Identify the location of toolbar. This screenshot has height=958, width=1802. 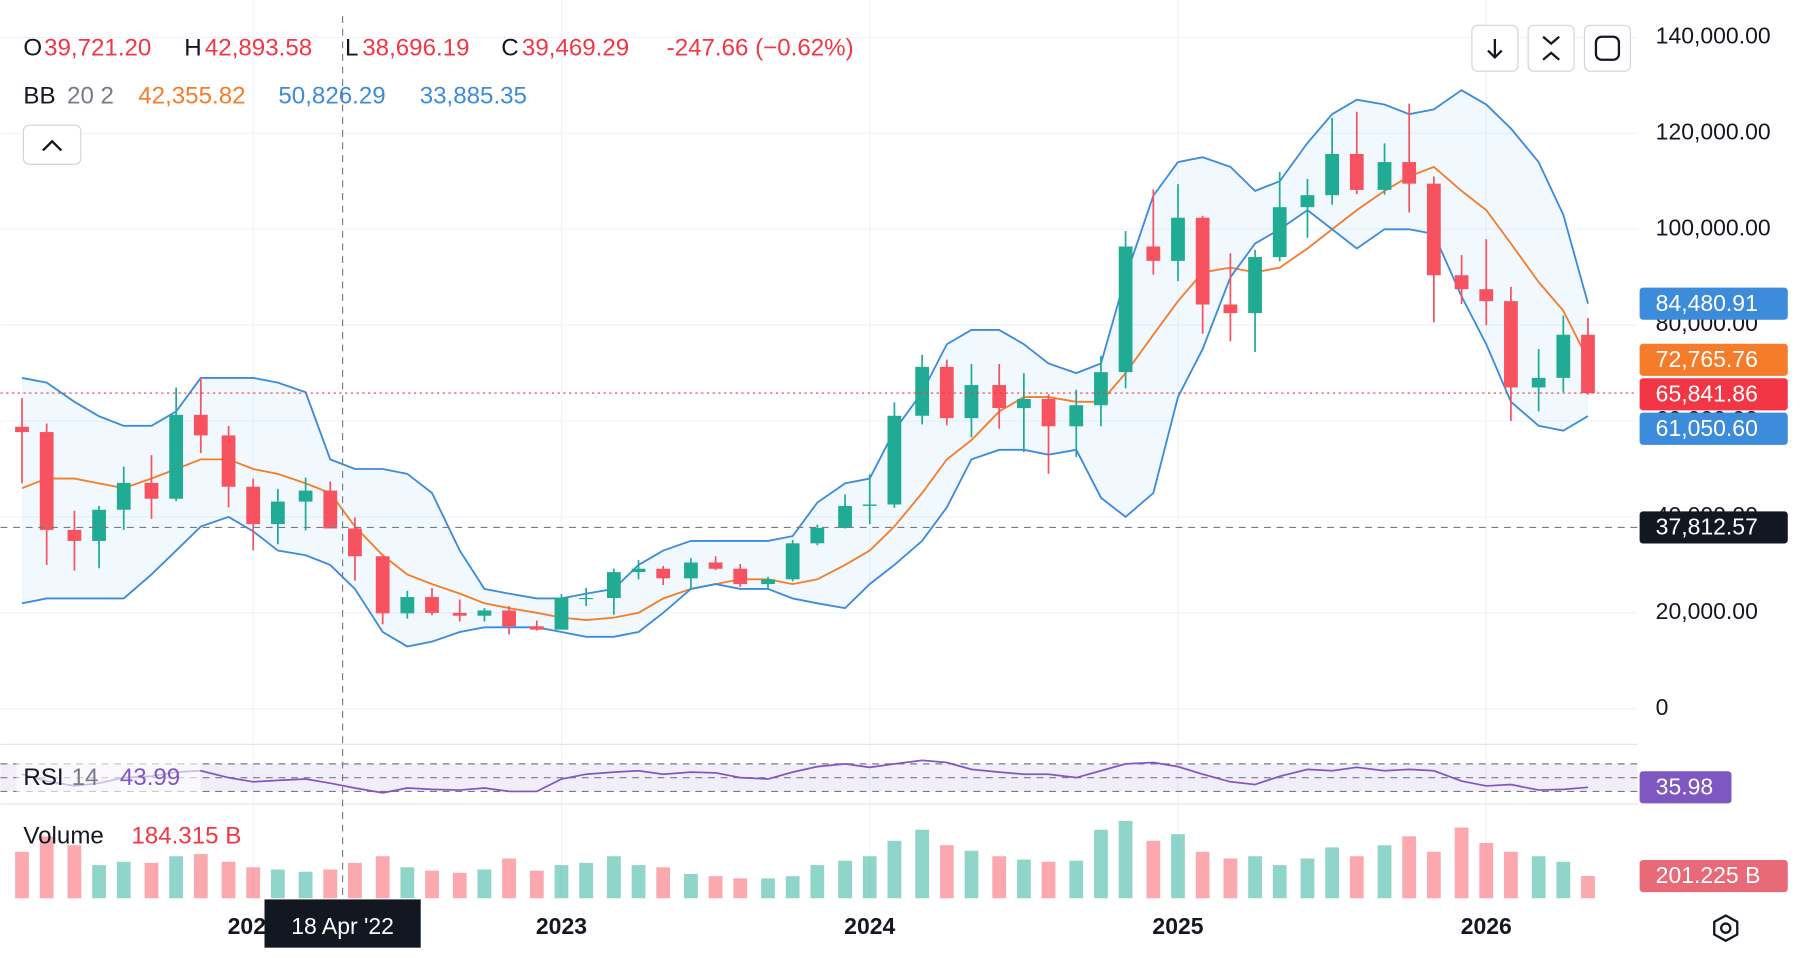
(1551, 48).